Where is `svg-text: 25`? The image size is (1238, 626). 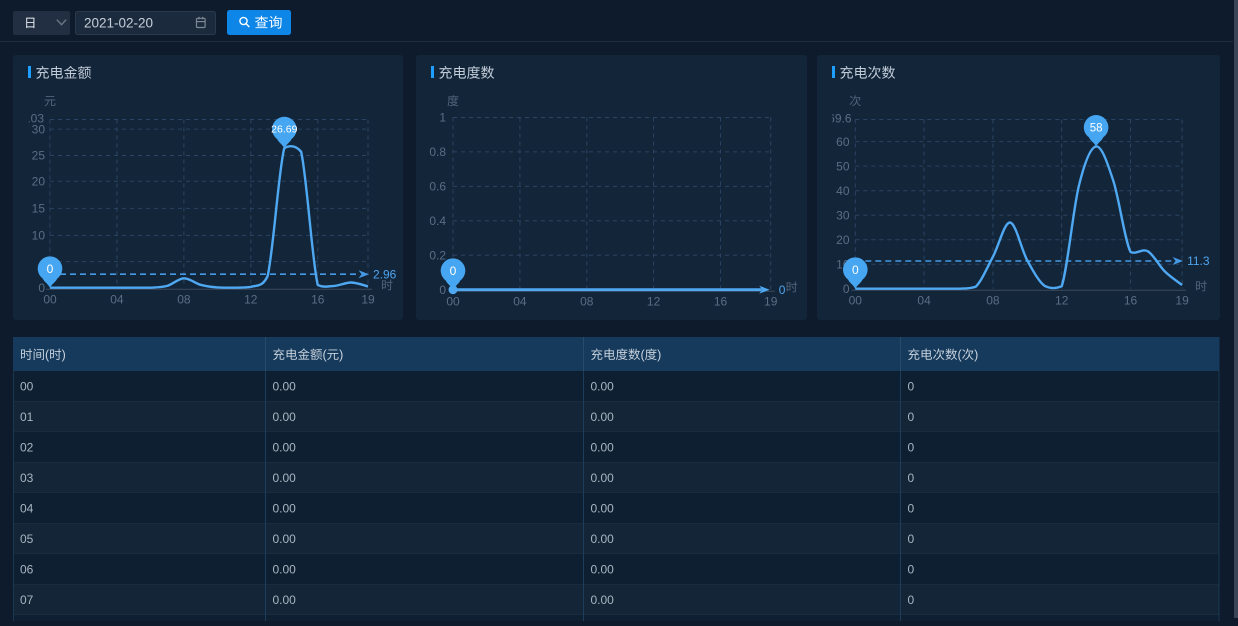
svg-text: 25 is located at coordinates (39, 156).